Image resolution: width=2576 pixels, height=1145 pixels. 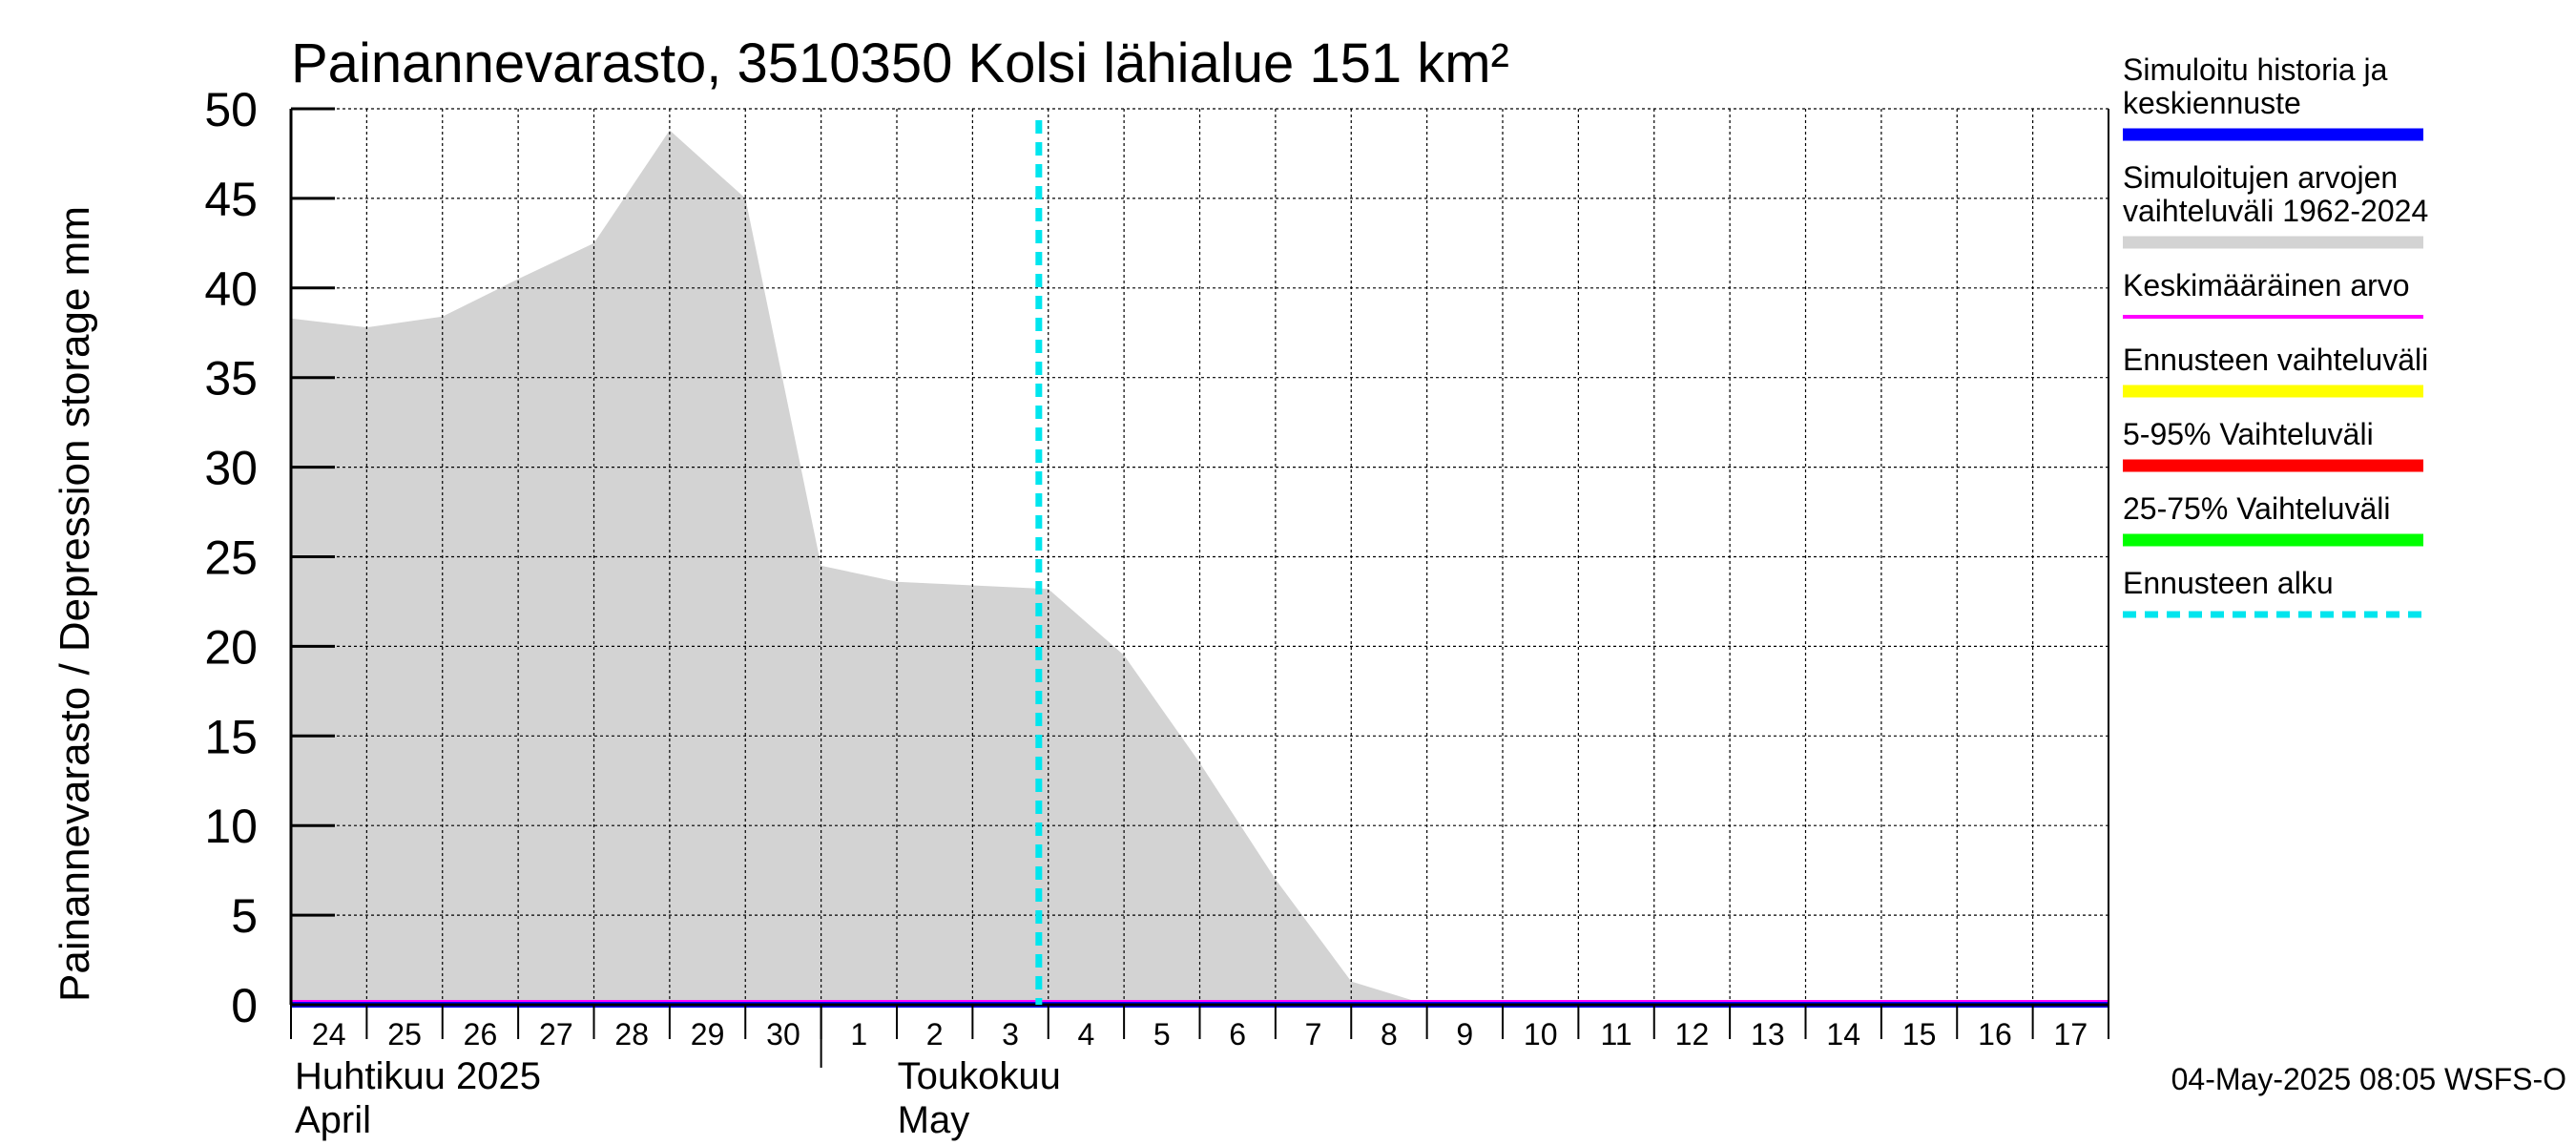 I want to click on y-tick-label: 0, so click(x=244, y=1005).